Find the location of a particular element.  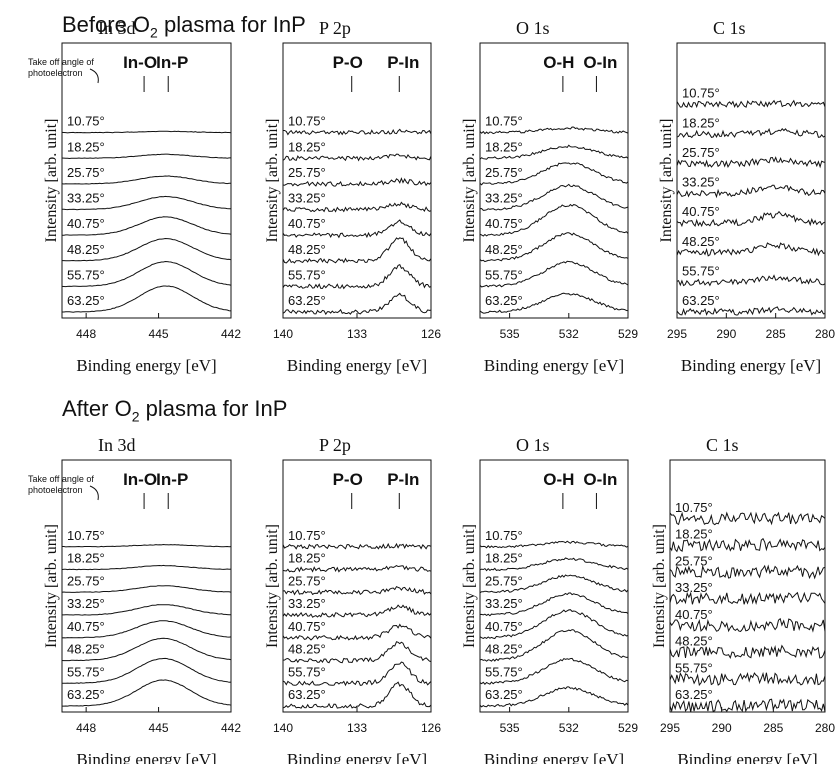

p0-1-angle-label-4: 40.75° is located at coordinates (307, 223).